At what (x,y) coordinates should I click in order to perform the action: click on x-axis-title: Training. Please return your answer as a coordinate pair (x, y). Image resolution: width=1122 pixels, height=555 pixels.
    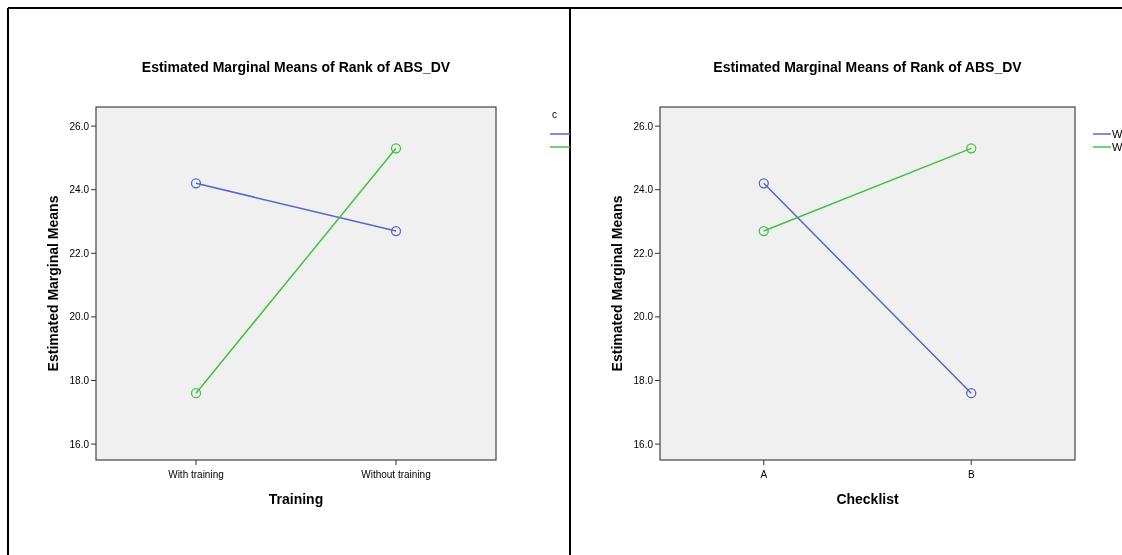
    Looking at the image, I should click on (296, 499).